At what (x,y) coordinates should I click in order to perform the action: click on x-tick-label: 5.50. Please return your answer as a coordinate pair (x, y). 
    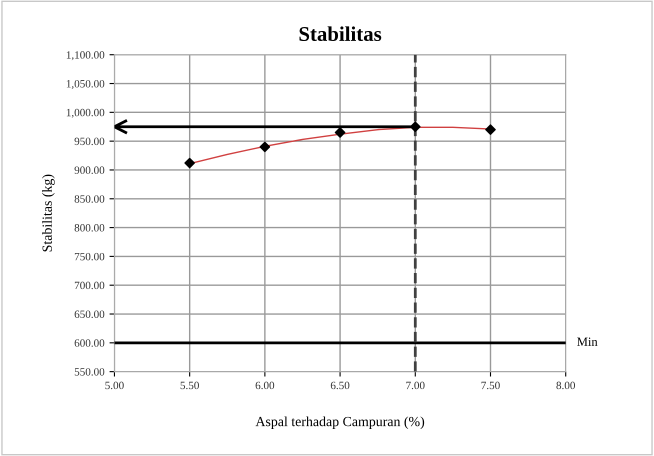
    Looking at the image, I should click on (189, 386).